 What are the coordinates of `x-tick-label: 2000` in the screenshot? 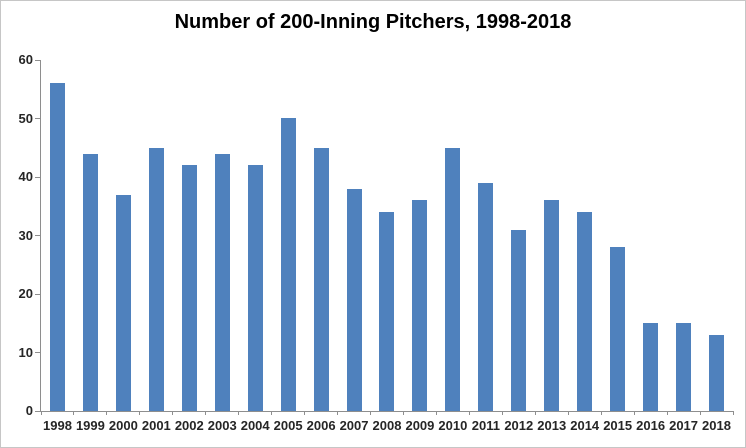 It's located at (123, 425).